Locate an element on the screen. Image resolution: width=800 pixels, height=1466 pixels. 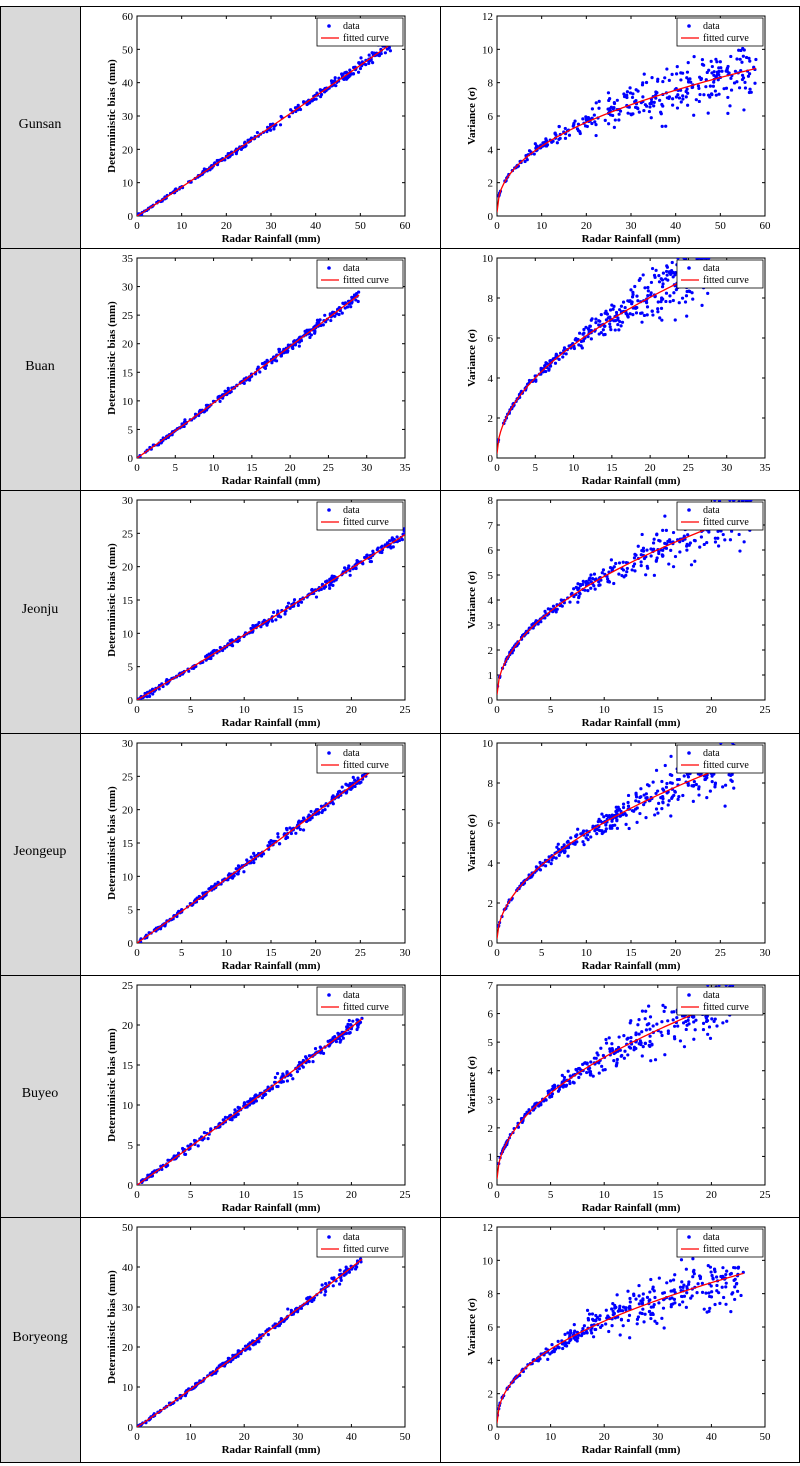
legend-data-marker is located at coordinates (329, 268).